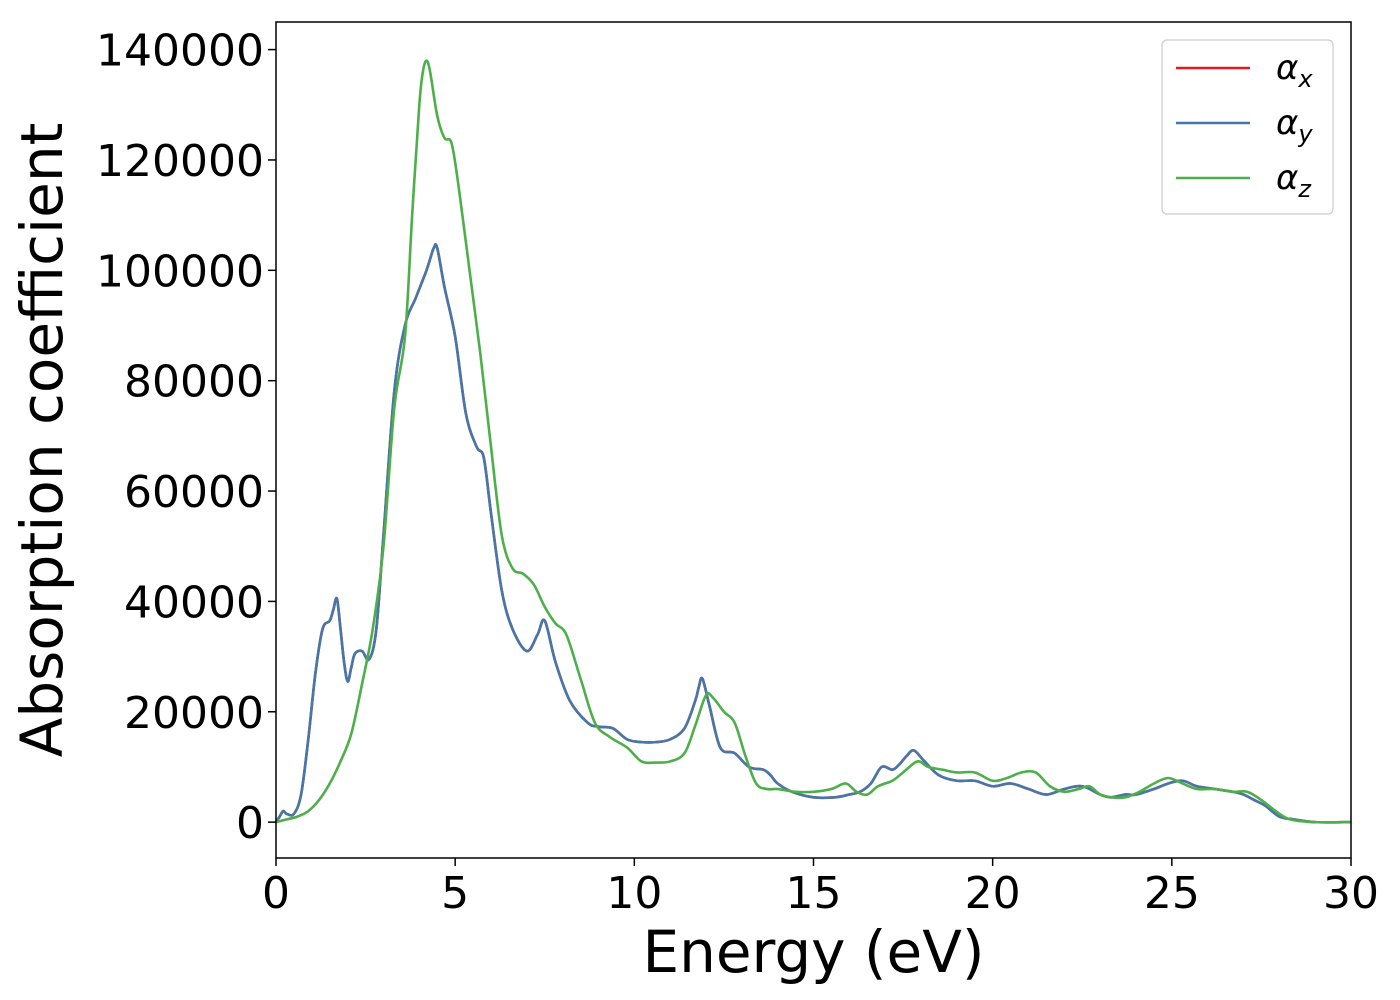  Describe the element at coordinates (814, 893) in the screenshot. I see `x-tick-label: 15` at that location.